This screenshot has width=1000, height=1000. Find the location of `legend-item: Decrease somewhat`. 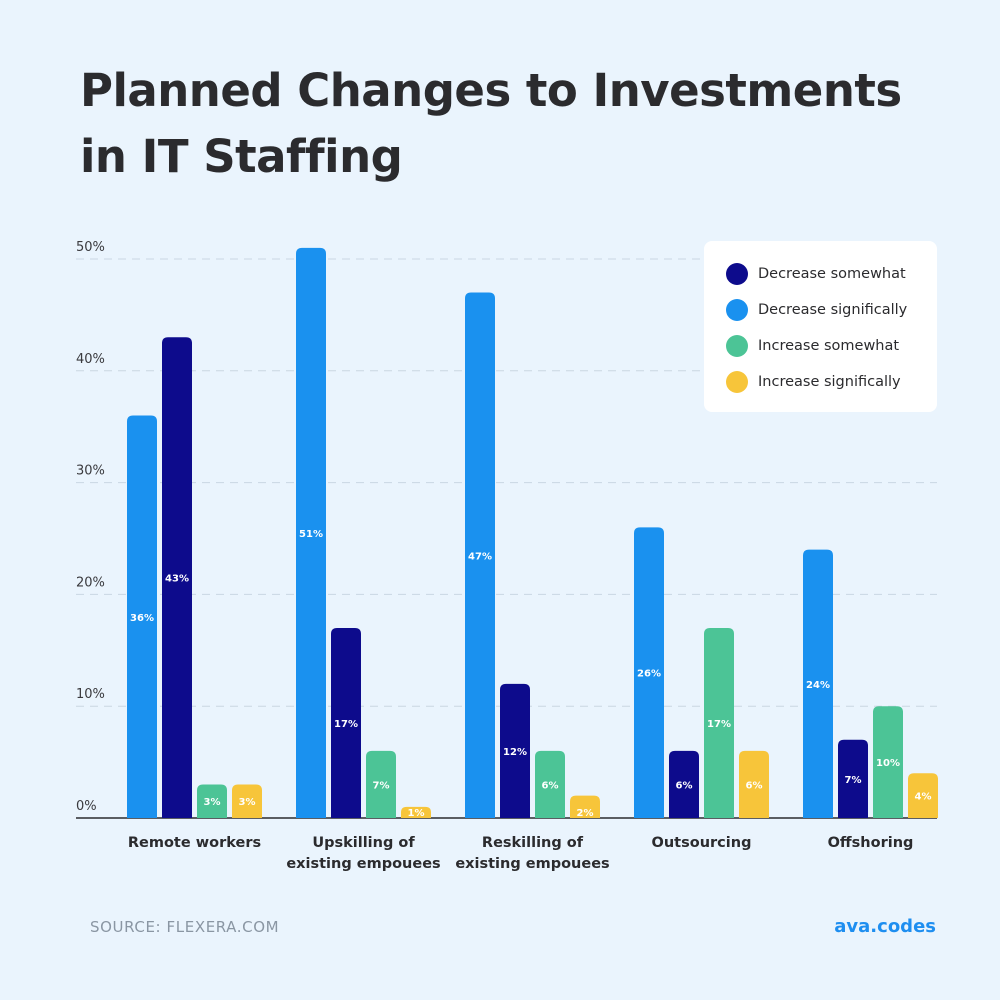

legend-item: Decrease somewhat is located at coordinates (816, 274).